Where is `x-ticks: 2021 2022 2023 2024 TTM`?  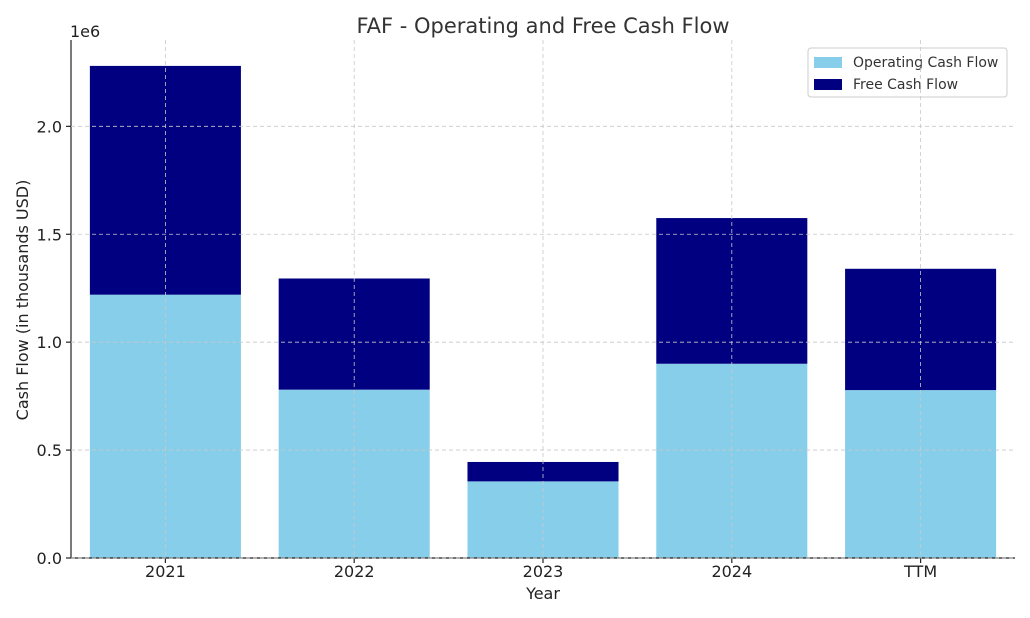
x-ticks: 2021 2022 2023 2024 TTM is located at coordinates (541, 569).